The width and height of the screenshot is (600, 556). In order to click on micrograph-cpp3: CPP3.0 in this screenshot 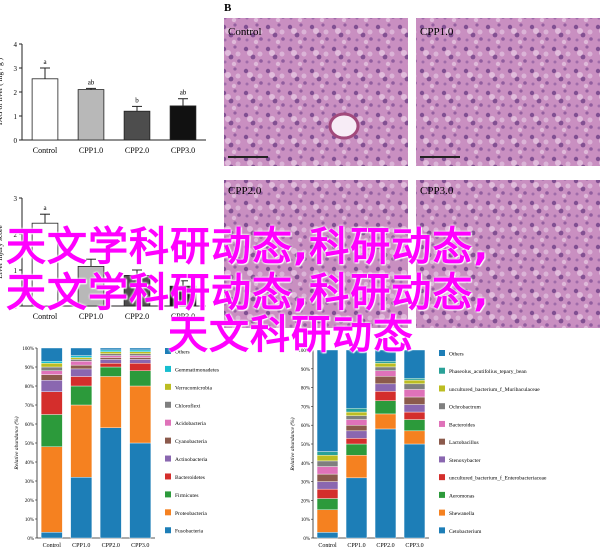, I will do `click(508, 254)`.